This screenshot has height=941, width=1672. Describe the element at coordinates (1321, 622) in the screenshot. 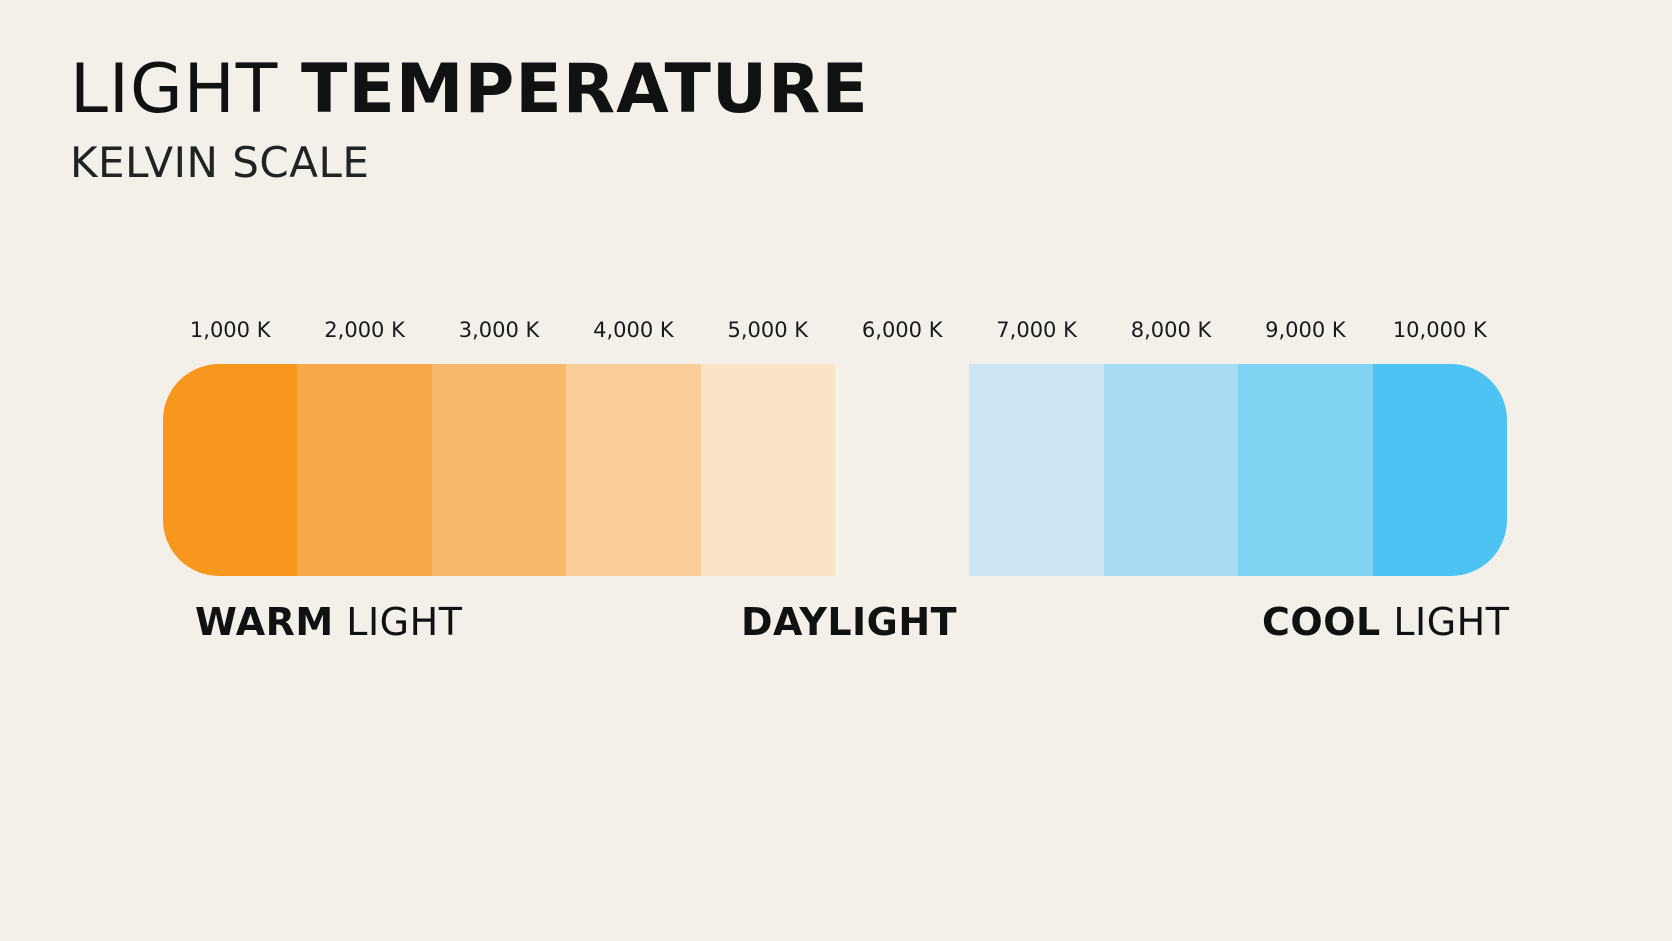

I see `cool-label-bold: COOL` at that location.